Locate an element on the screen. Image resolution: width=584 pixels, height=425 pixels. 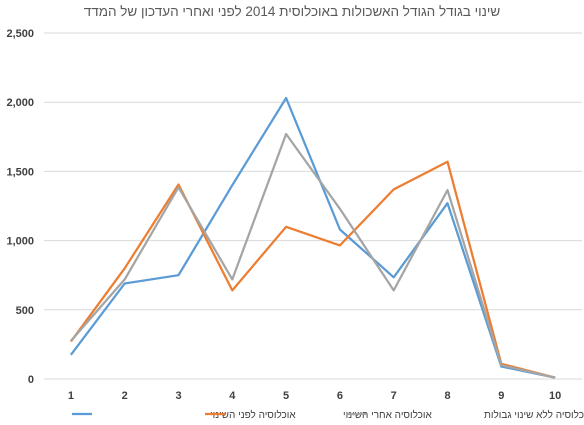
y-tick-label: 1,500 is located at coordinates (20, 172).